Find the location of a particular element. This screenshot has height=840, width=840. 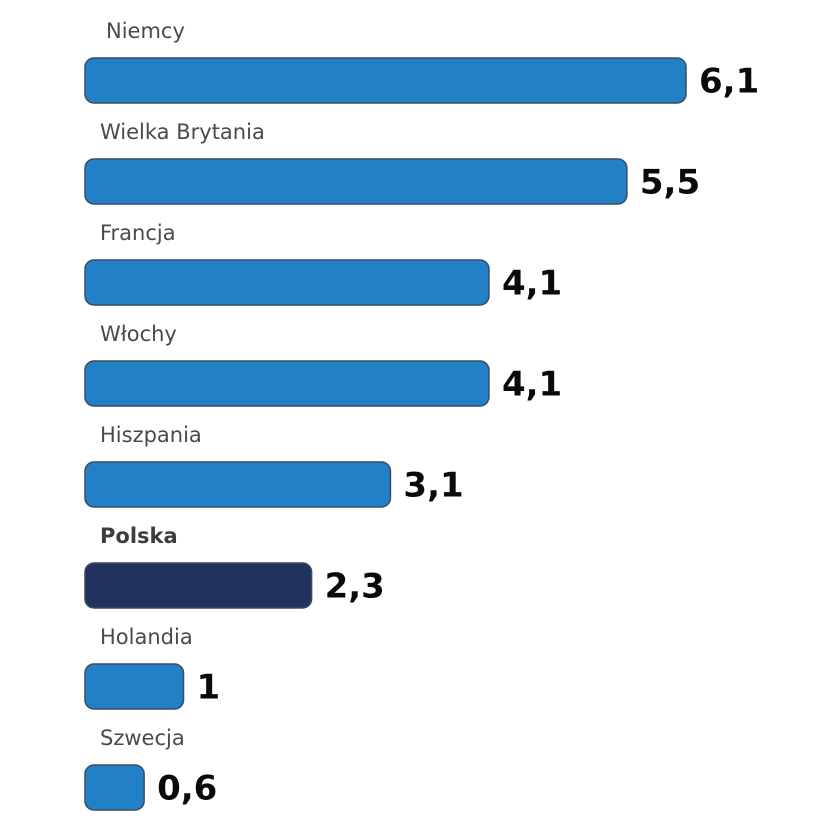

value-label: 2,3 is located at coordinates (355, 587).